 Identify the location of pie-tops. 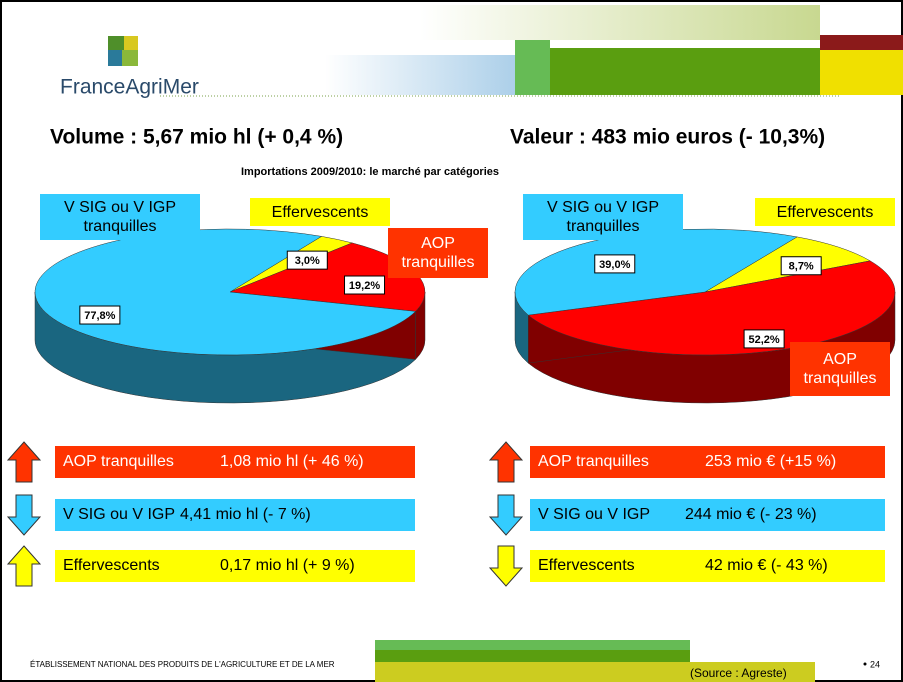
(705, 292).